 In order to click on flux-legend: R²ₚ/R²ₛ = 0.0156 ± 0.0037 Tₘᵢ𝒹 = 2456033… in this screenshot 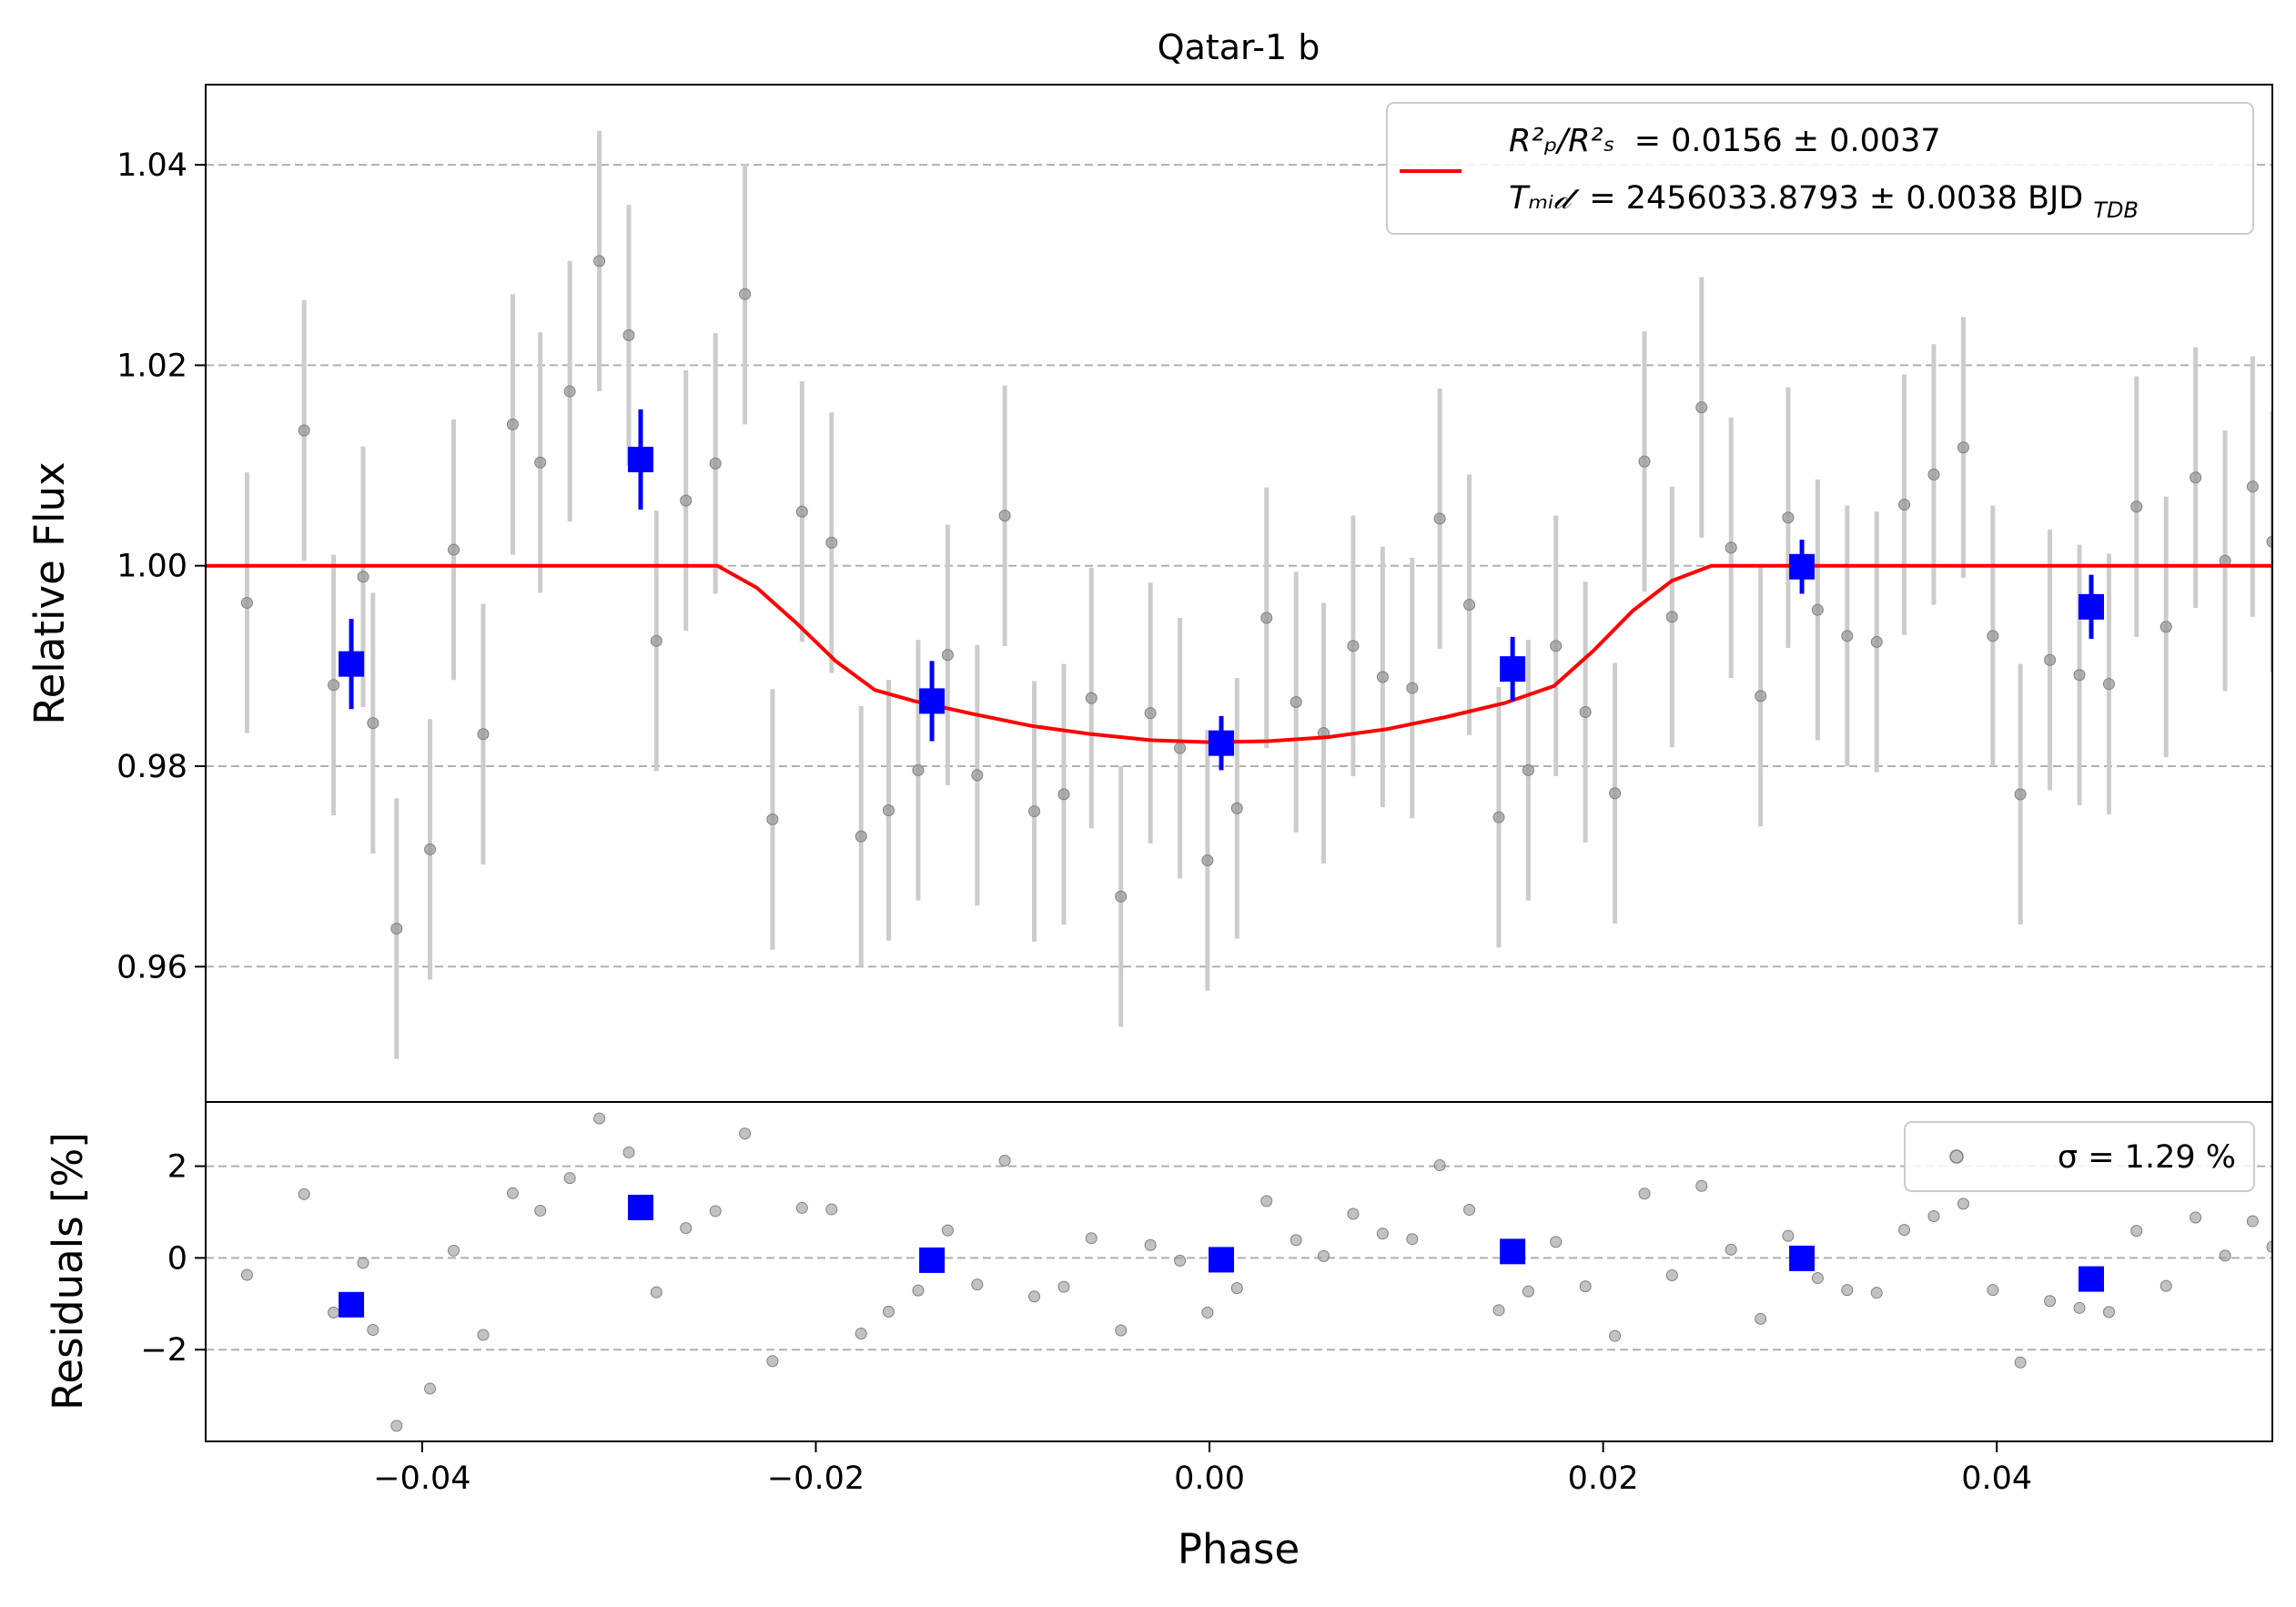, I will do `click(1820, 169)`.